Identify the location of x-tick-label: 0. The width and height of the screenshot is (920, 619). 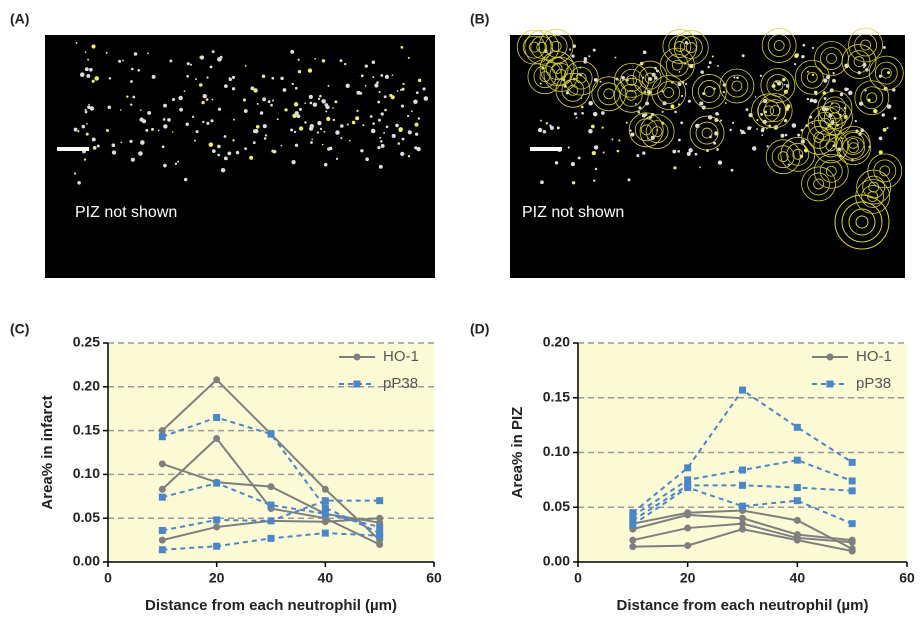
(578, 578).